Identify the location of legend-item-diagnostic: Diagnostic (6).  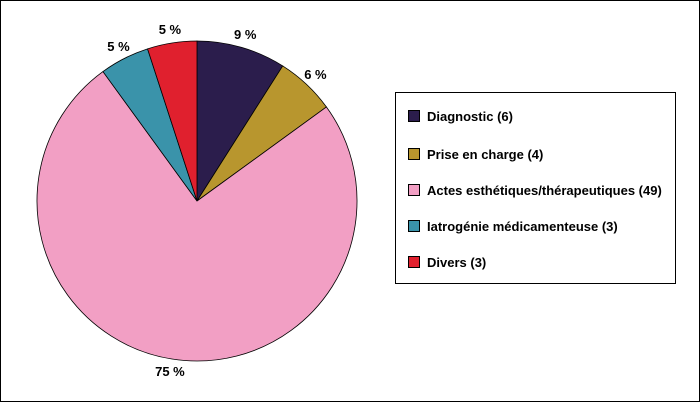
(460, 116).